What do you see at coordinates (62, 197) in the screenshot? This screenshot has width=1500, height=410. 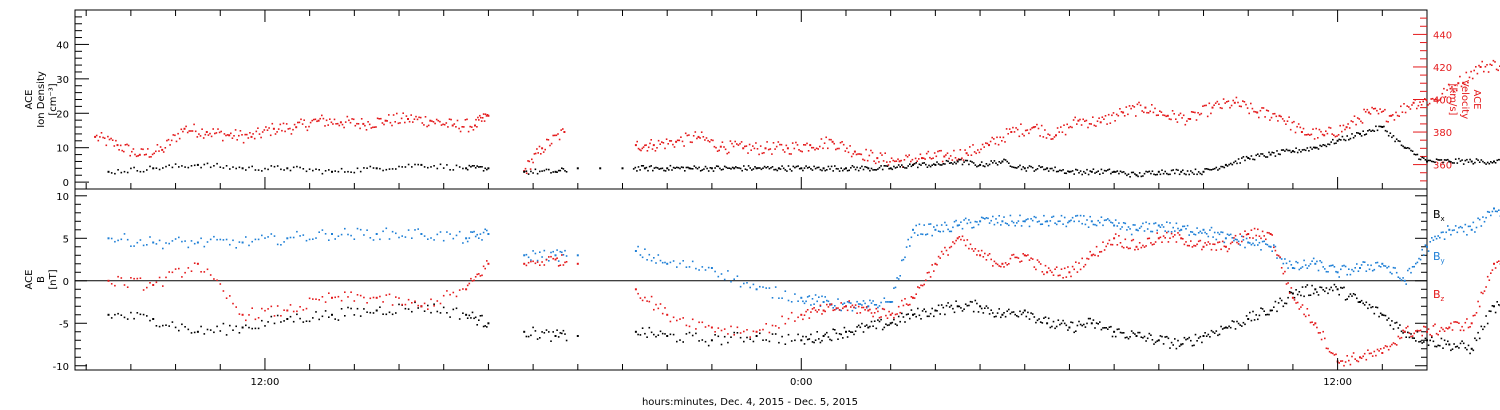 I see `bottom-y-tick-label: 10` at bounding box center [62, 197].